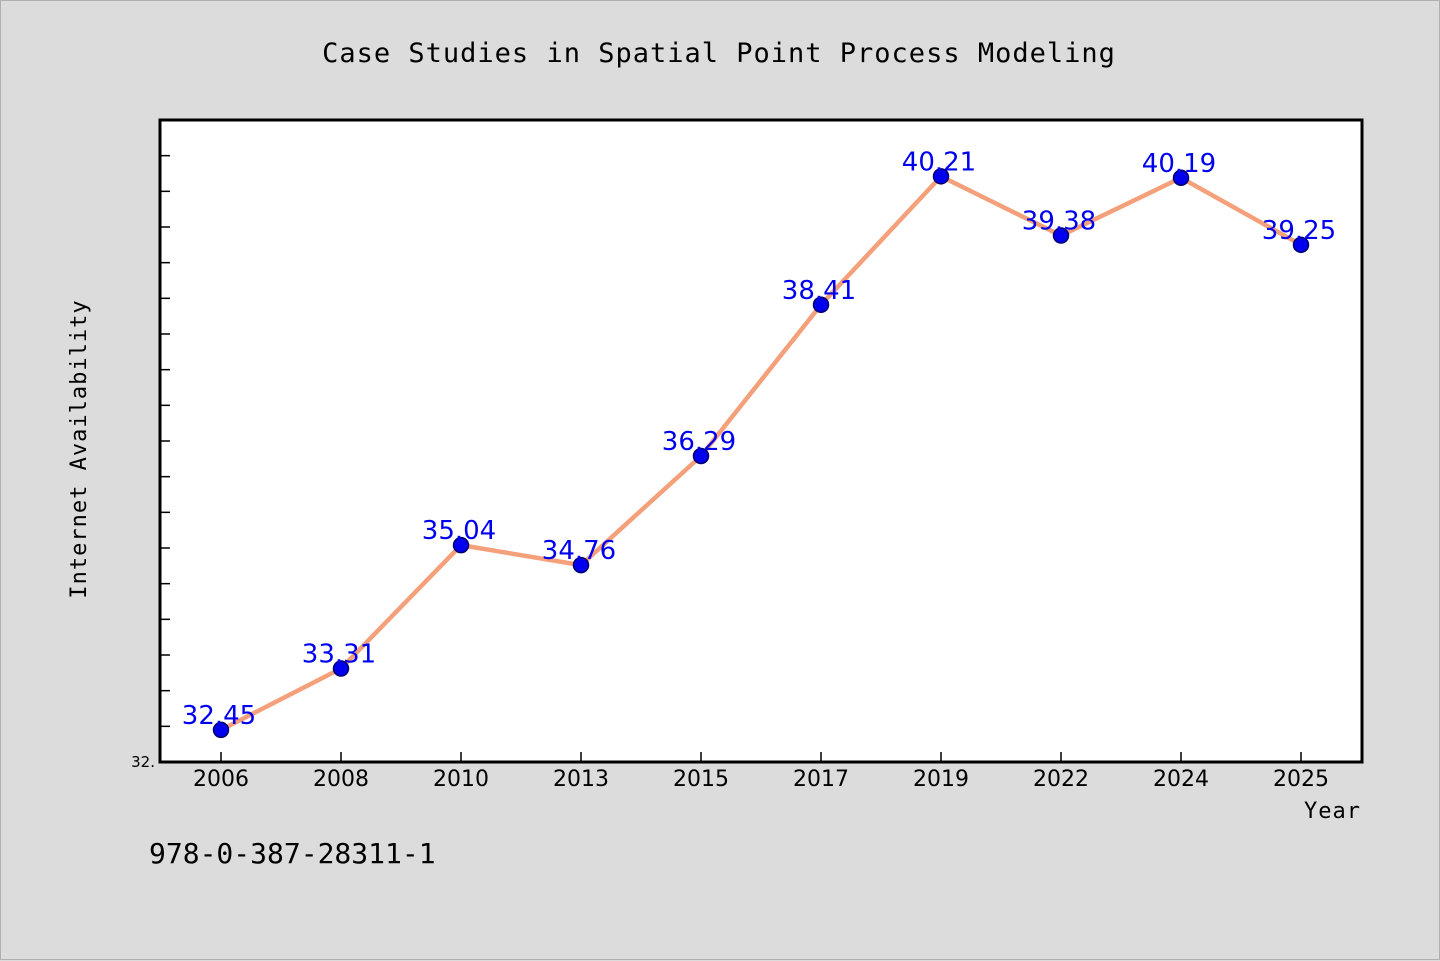 The width and height of the screenshot is (1440, 961). What do you see at coordinates (1061, 779) in the screenshot?
I see `x-tick-label-2022: 2022` at bounding box center [1061, 779].